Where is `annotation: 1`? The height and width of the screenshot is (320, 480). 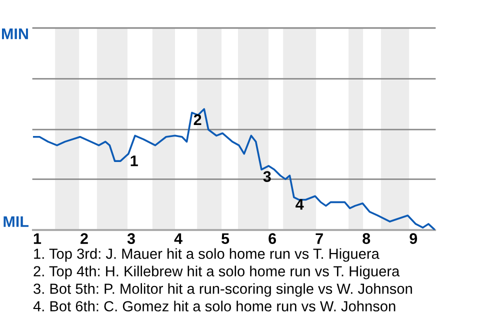 annotation: 1 is located at coordinates (134, 161).